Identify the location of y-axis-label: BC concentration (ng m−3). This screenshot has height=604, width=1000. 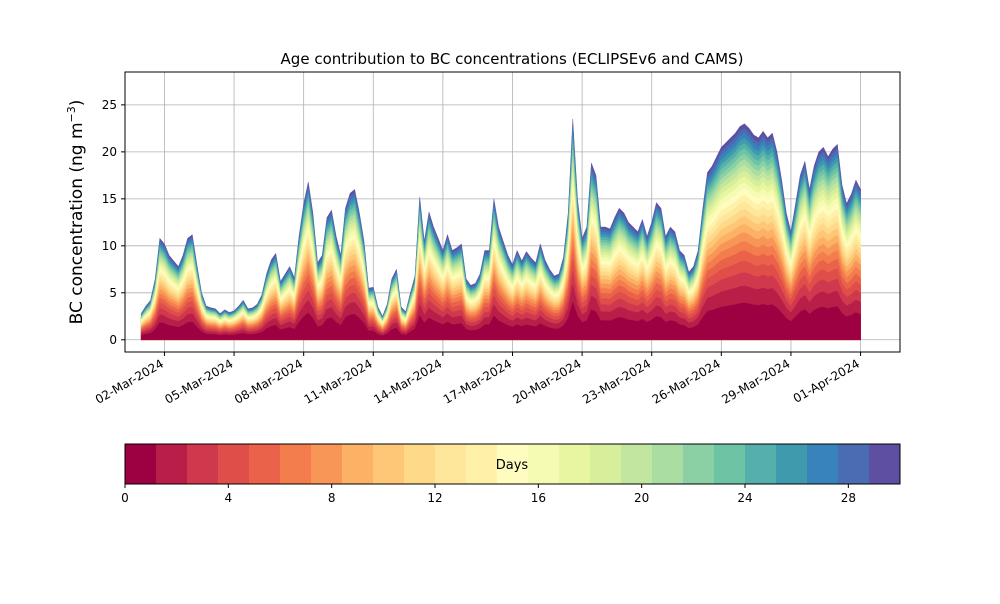
(76, 212).